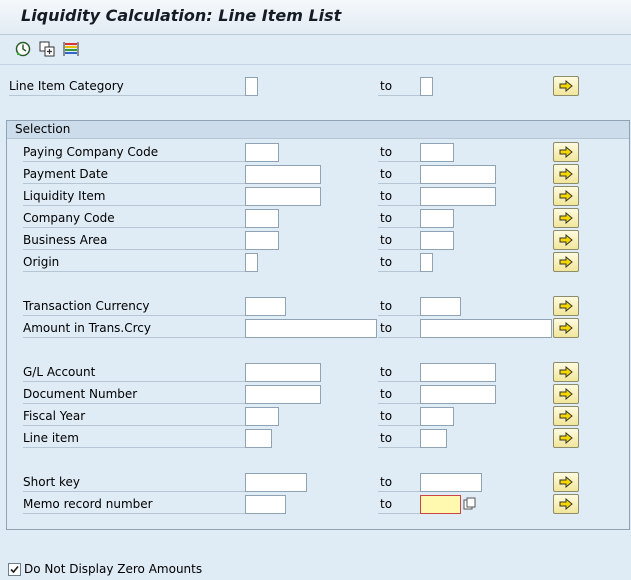  What do you see at coordinates (262, 240) in the screenshot?
I see `business-area-from-input` at bounding box center [262, 240].